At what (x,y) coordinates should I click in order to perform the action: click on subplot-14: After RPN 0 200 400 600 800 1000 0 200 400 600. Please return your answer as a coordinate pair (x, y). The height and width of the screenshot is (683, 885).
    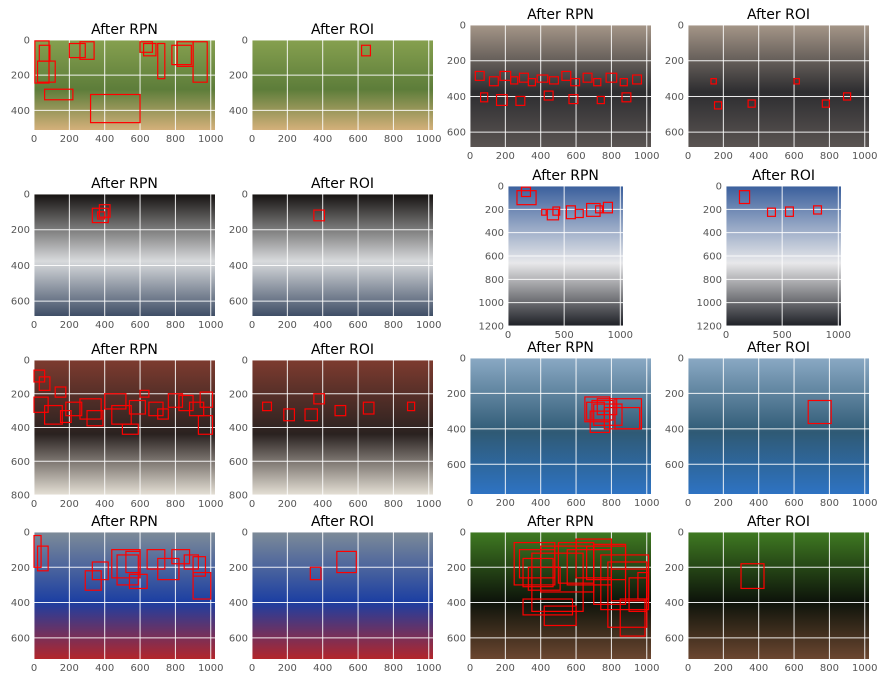
    Looking at the image, I should click on (553, 594).